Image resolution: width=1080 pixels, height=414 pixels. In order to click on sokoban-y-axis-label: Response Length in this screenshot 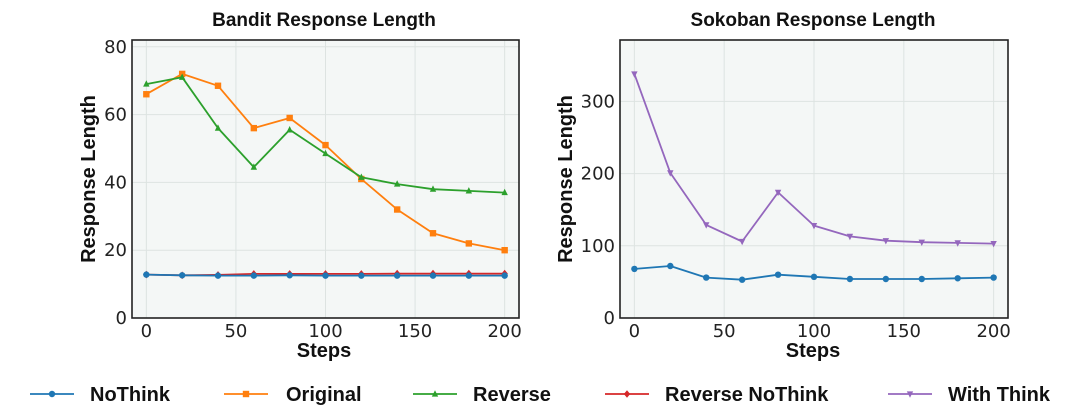, I will do `click(566, 179)`.